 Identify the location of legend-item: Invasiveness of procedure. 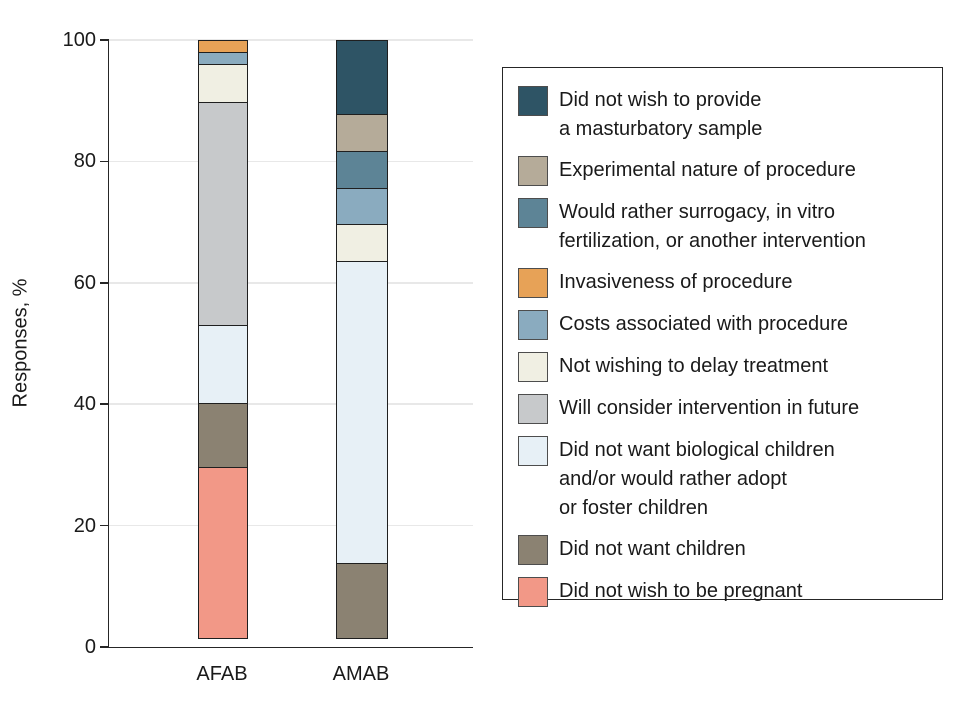
(724, 283).